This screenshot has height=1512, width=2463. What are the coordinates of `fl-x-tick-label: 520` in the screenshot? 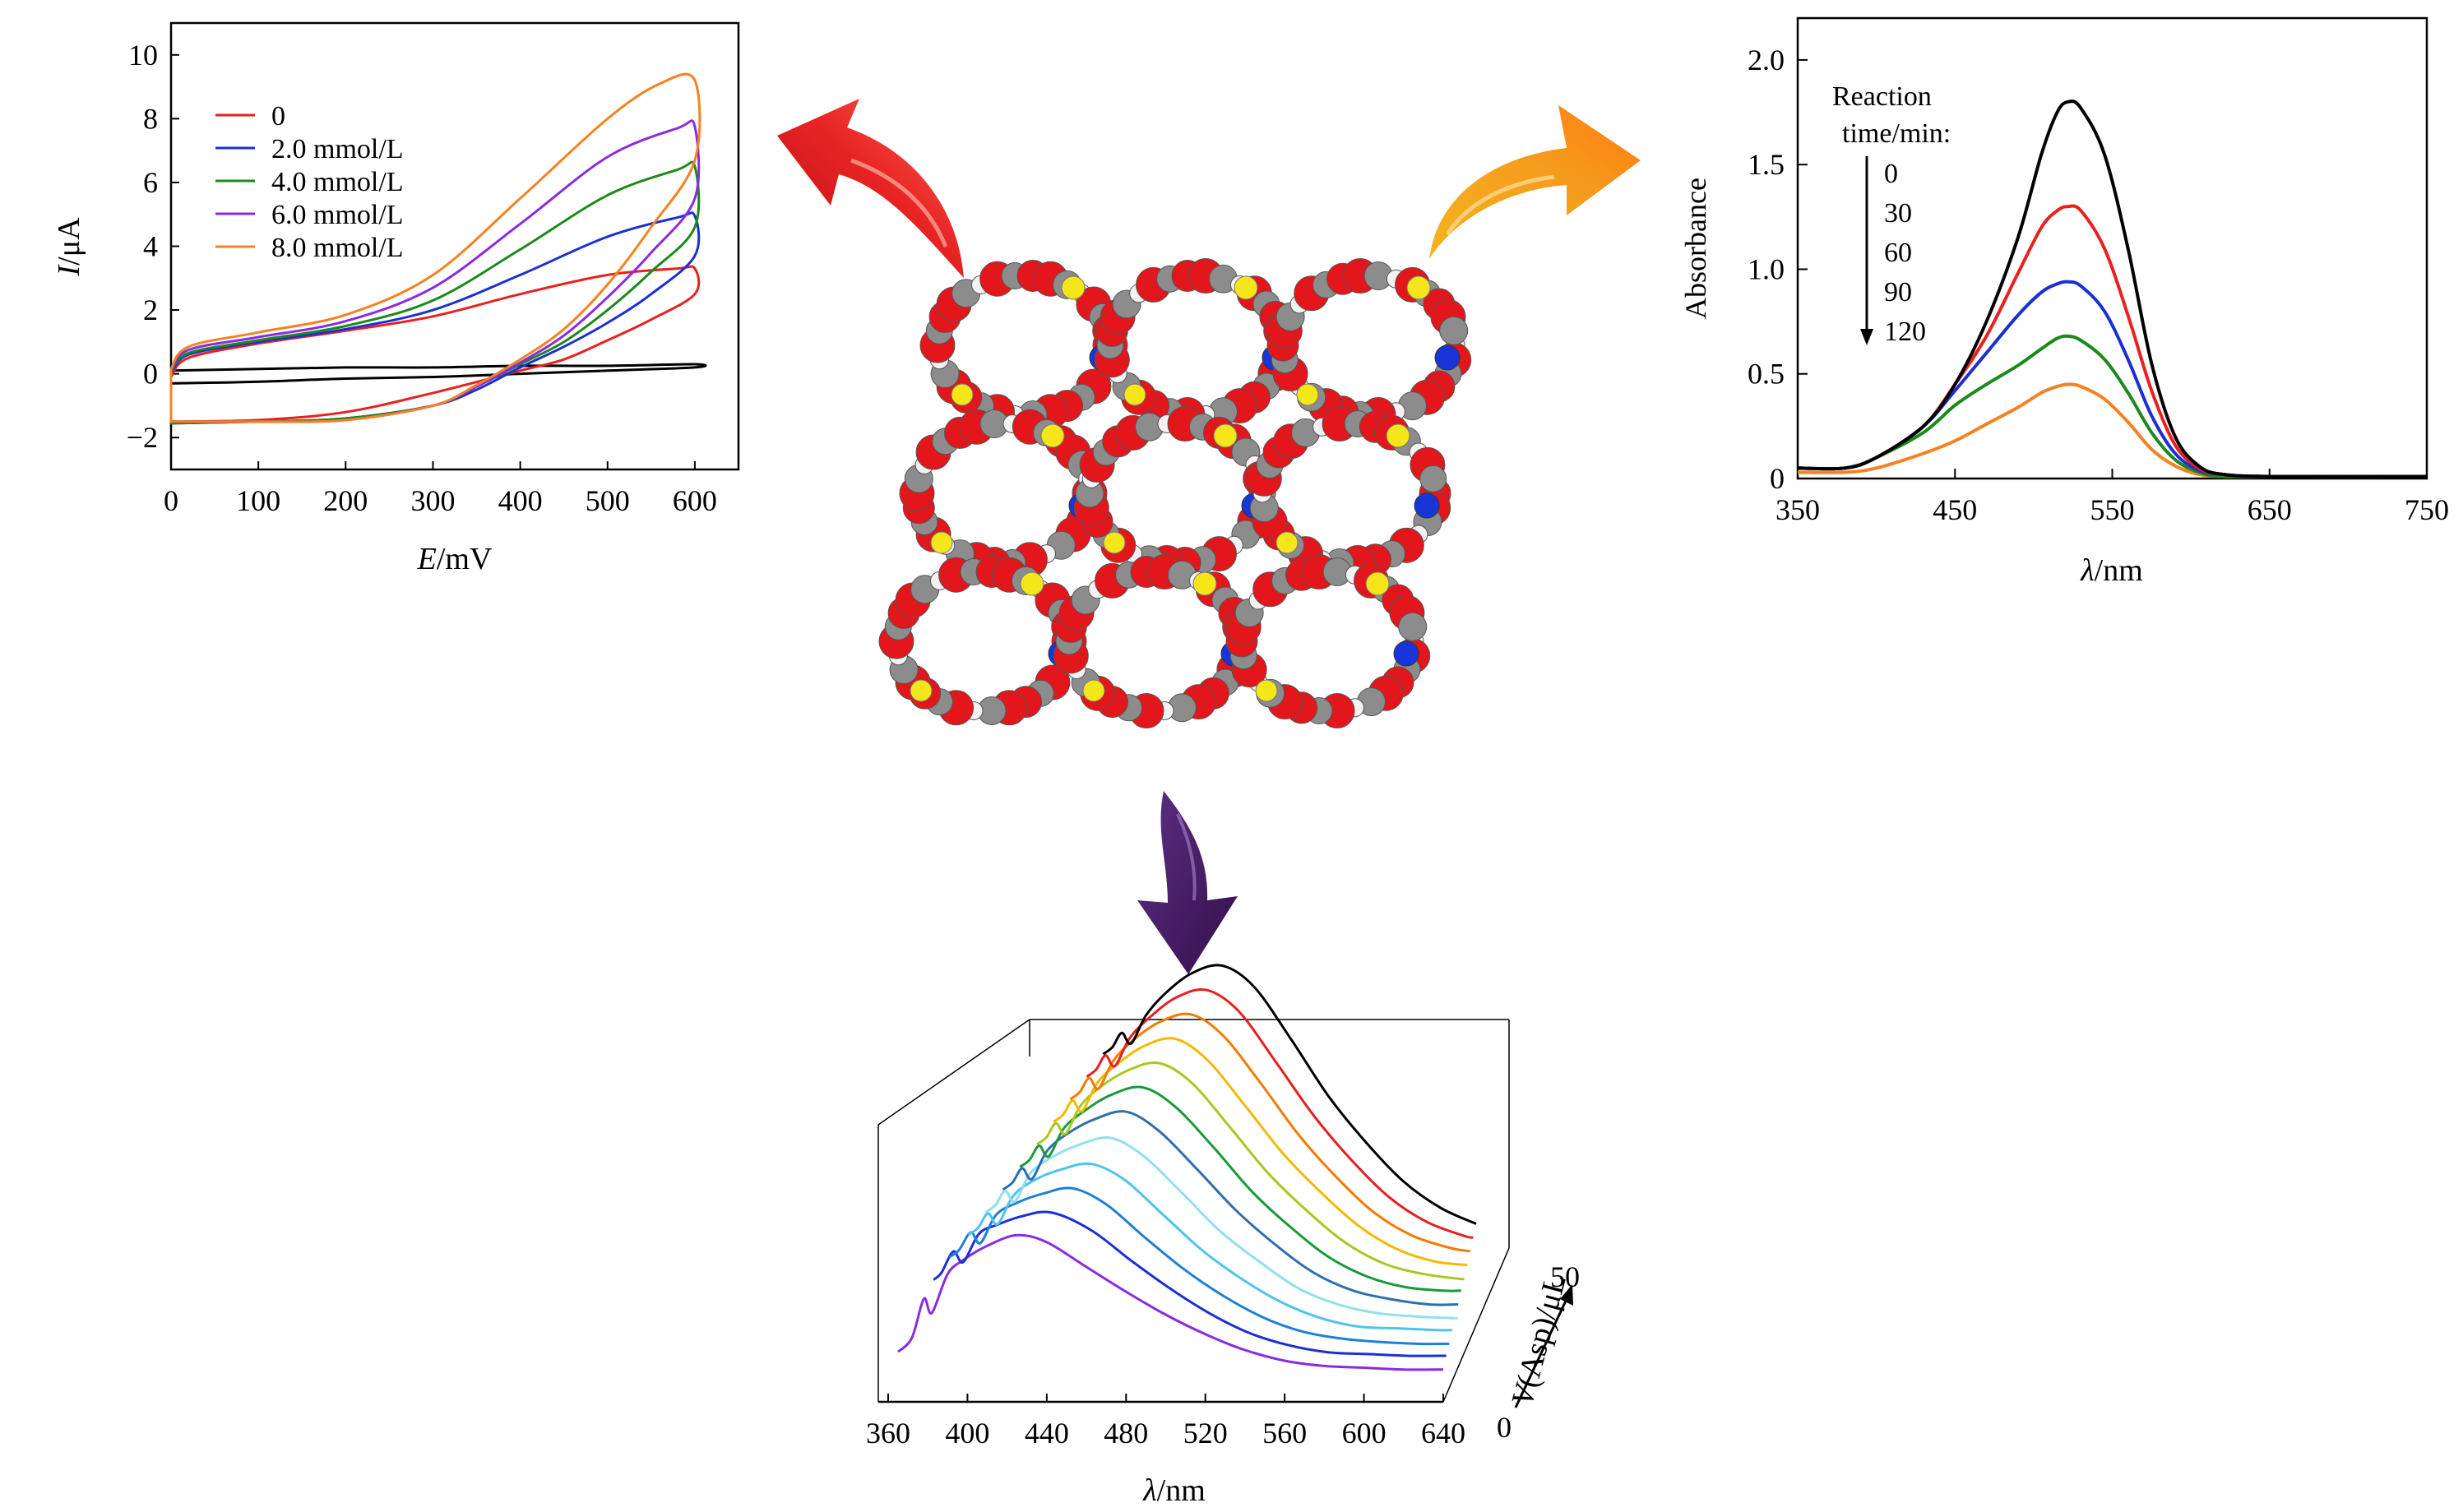 It's located at (1205, 1433).